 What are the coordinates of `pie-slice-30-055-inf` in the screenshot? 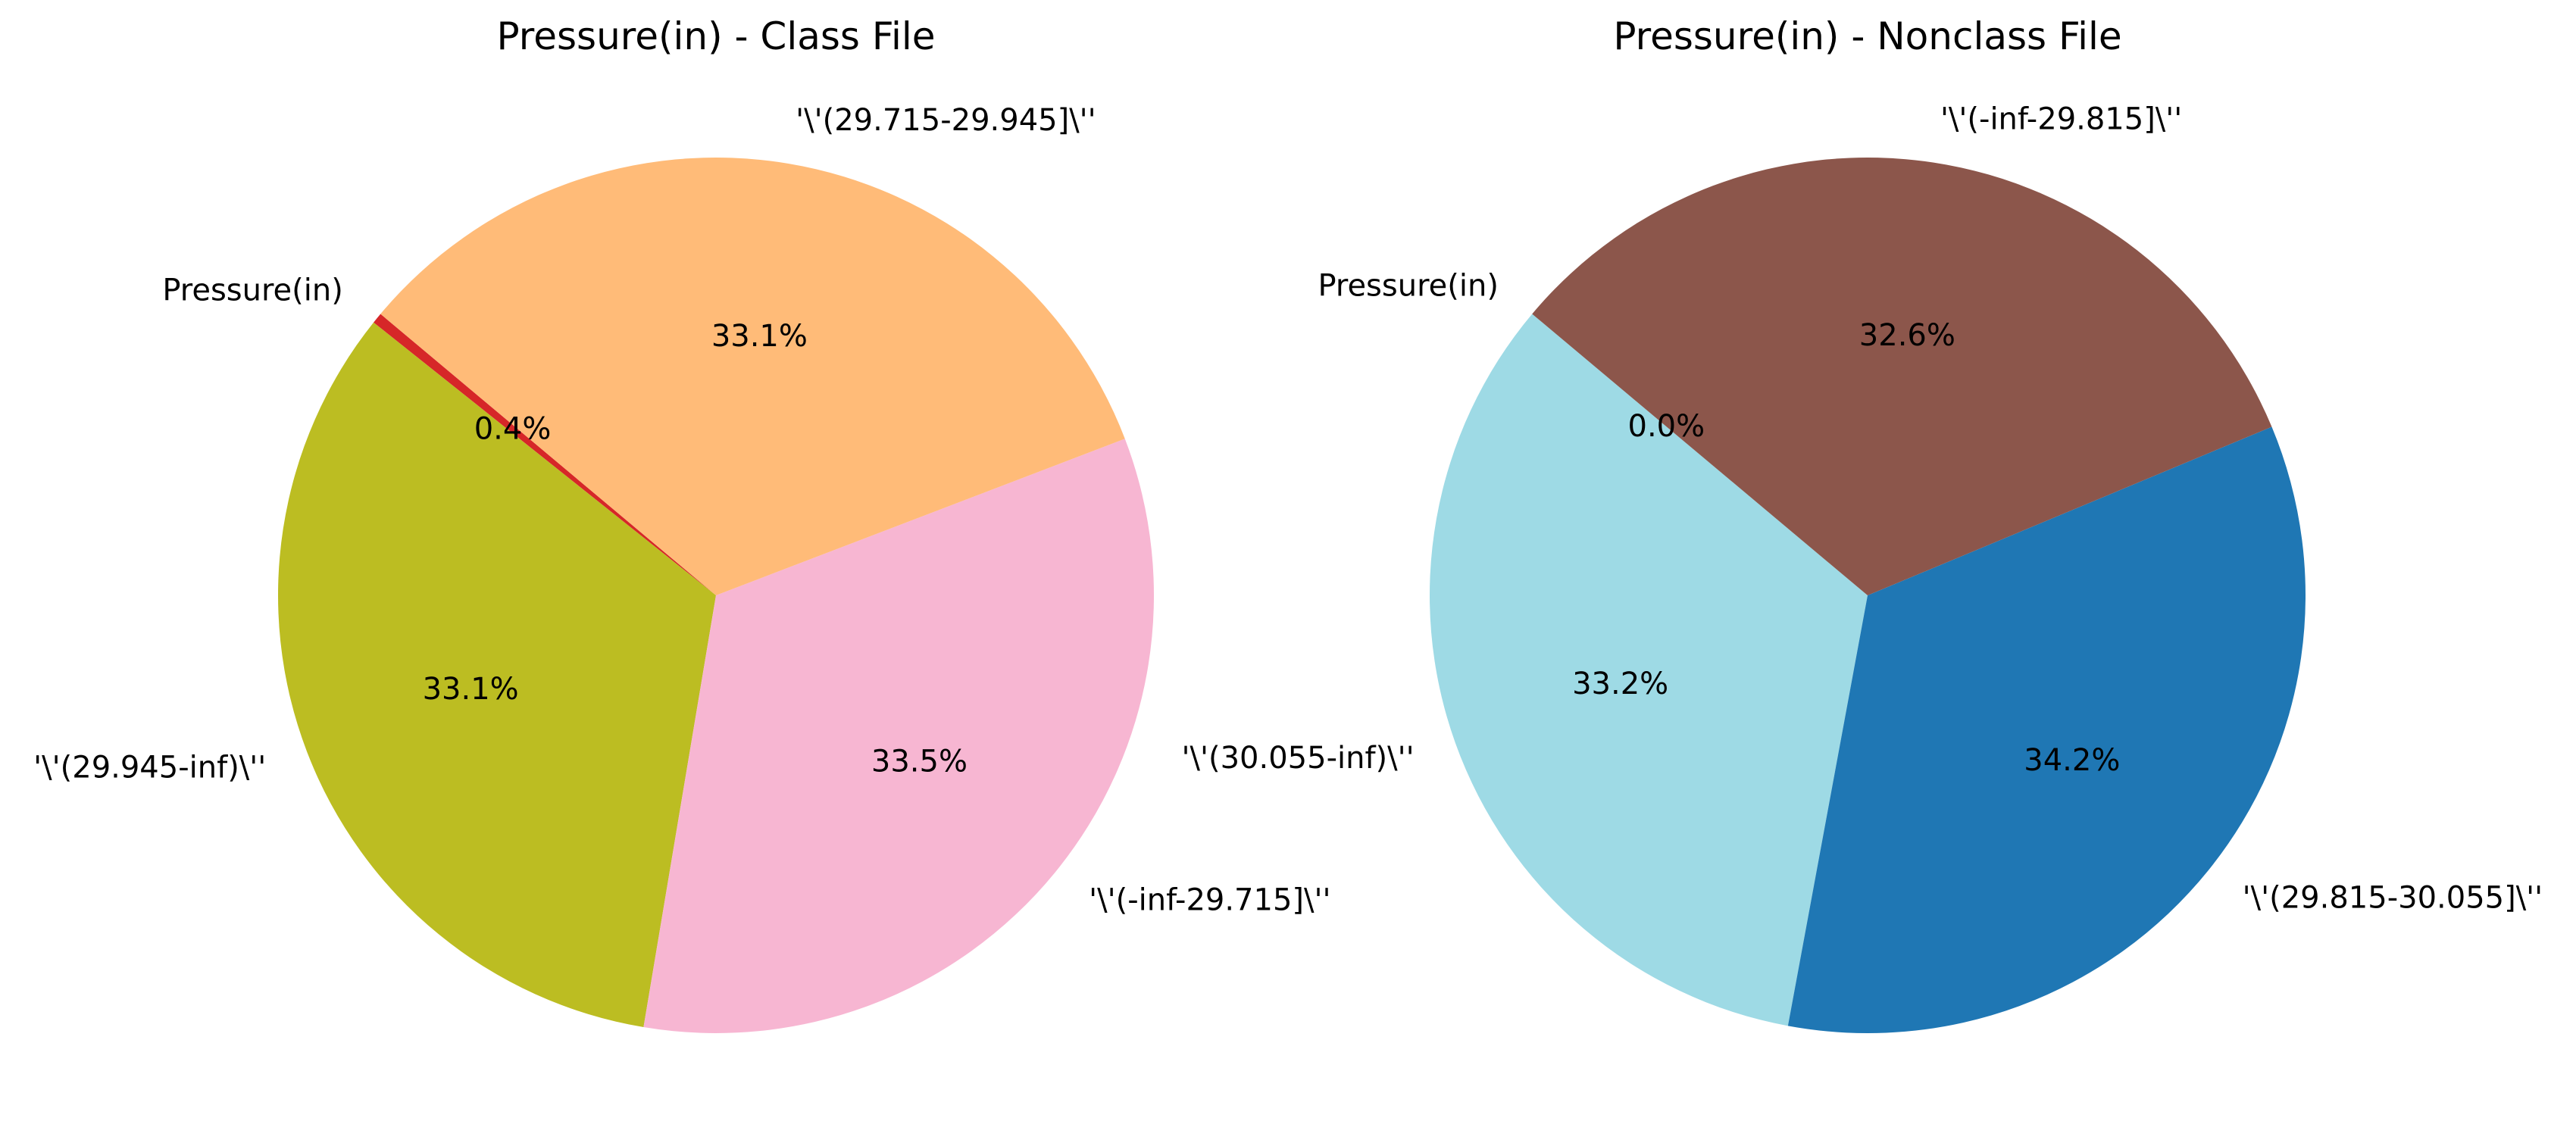 It's located at (1649, 670).